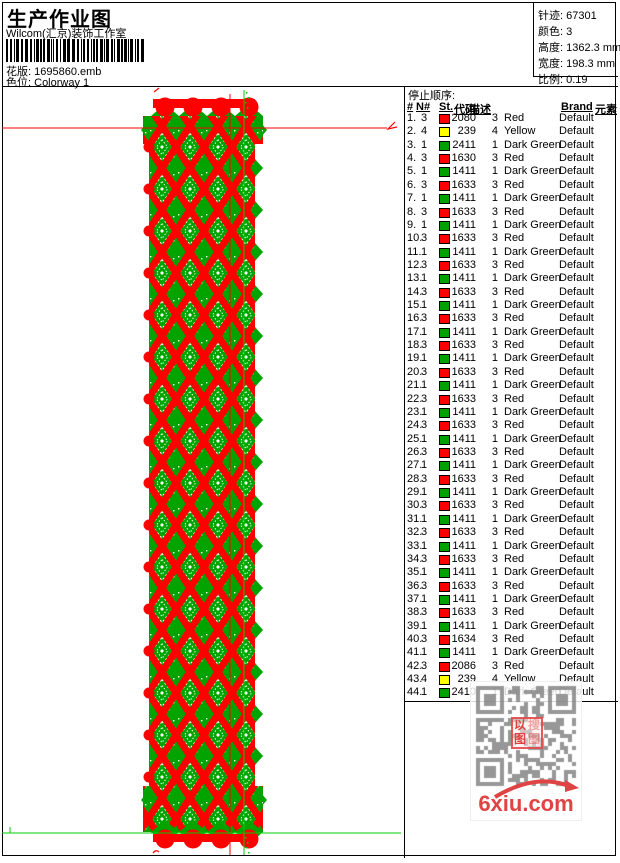 The width and height of the screenshot is (620, 863). Describe the element at coordinates (511, 639) in the screenshot. I see `table-row: 40. 3 1634 3 Red Default` at that location.